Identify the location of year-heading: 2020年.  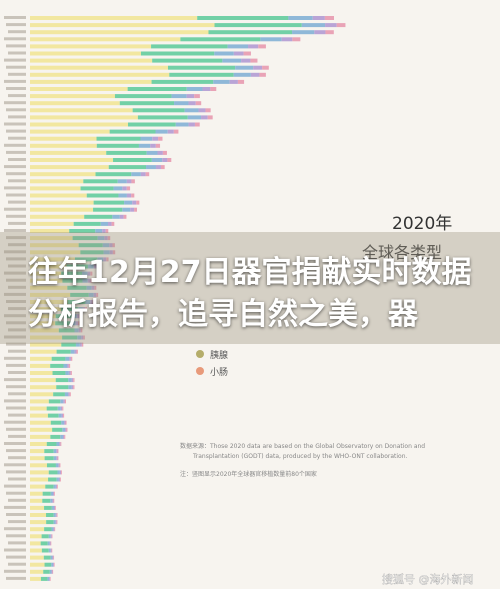
(422, 224).